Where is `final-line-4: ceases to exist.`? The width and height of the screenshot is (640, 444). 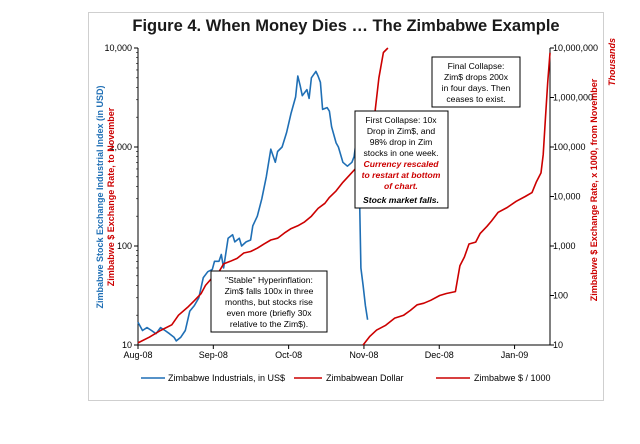 final-line-4: ceases to exist. is located at coordinates (475, 99).